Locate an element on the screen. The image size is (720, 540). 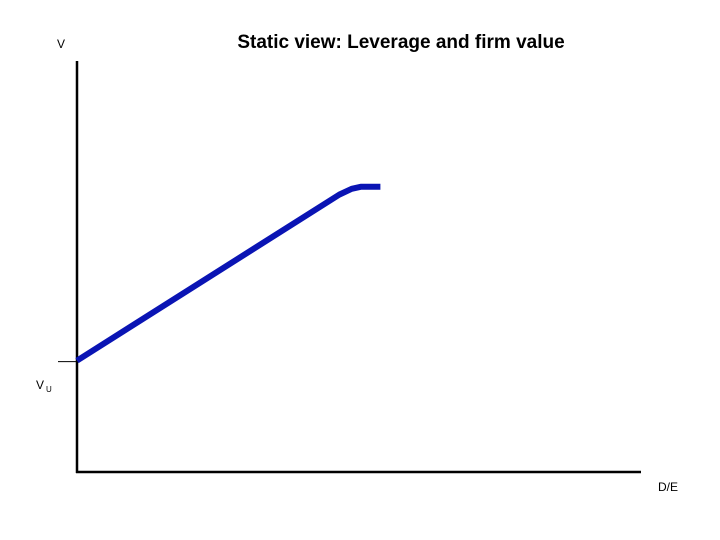
x-axis-label: D/E is located at coordinates (668, 487).